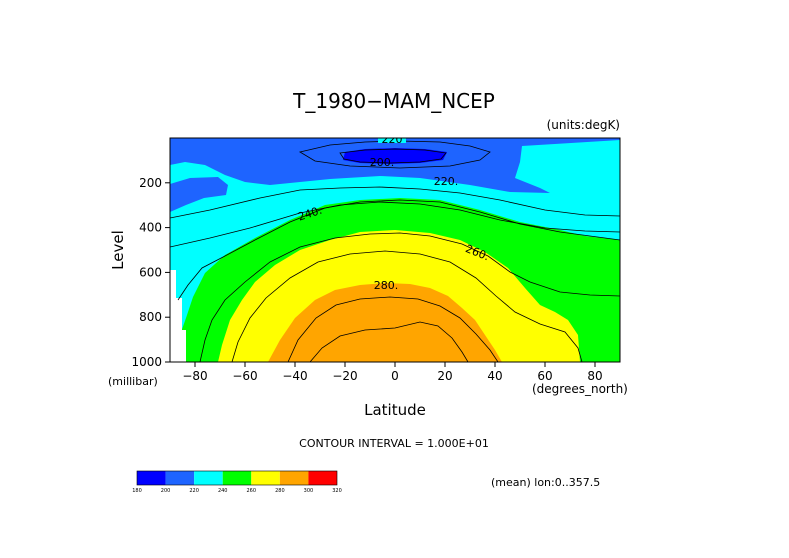 The width and height of the screenshot is (789, 558). What do you see at coordinates (150, 183) in the screenshot?
I see `y-tick-label: 200` at bounding box center [150, 183].